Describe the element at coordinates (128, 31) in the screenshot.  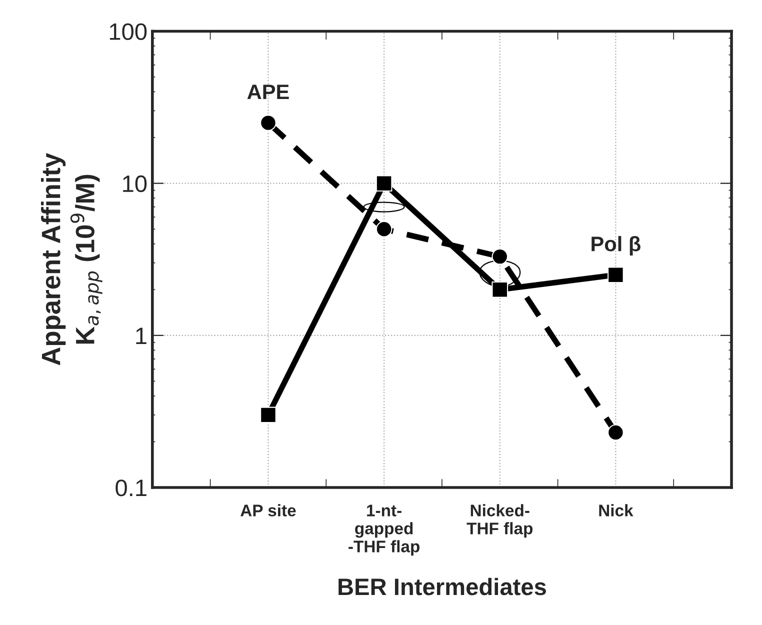
I see `y-tick-label: 100` at that location.